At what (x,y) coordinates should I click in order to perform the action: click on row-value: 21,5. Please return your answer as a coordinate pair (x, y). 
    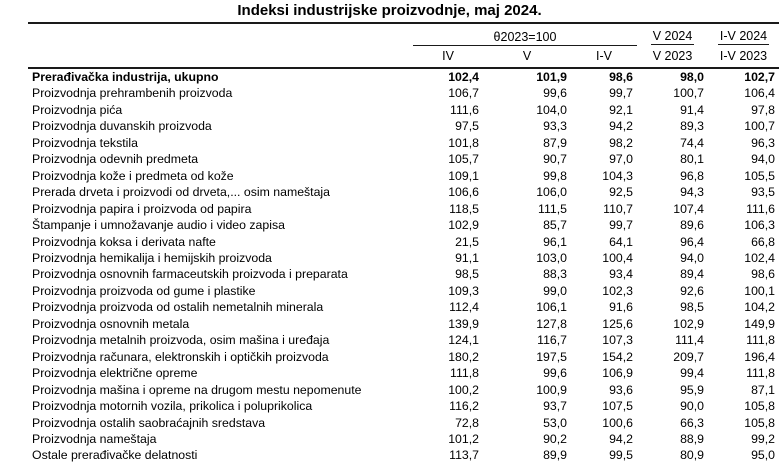
    Looking at the image, I should click on (467, 241).